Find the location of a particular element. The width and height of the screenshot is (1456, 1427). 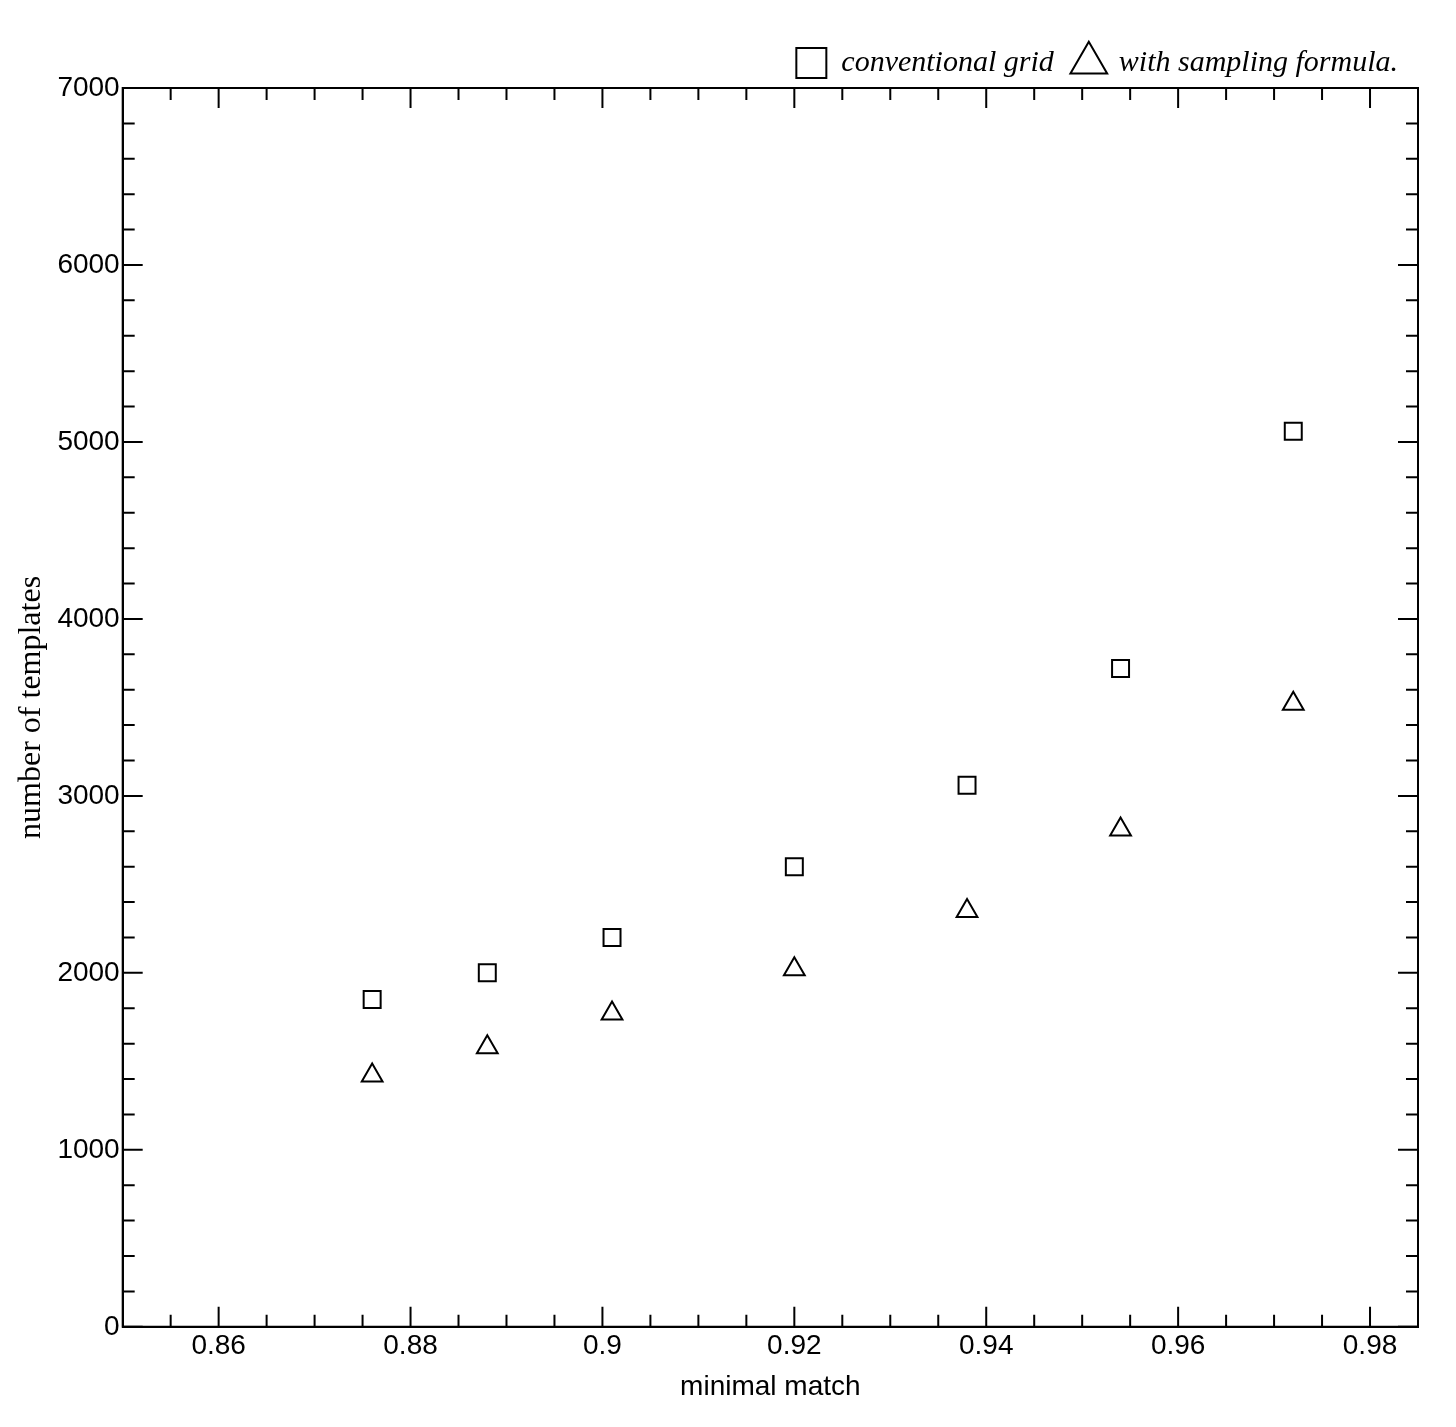

x-axis-title: minimal match is located at coordinates (770, 1385).